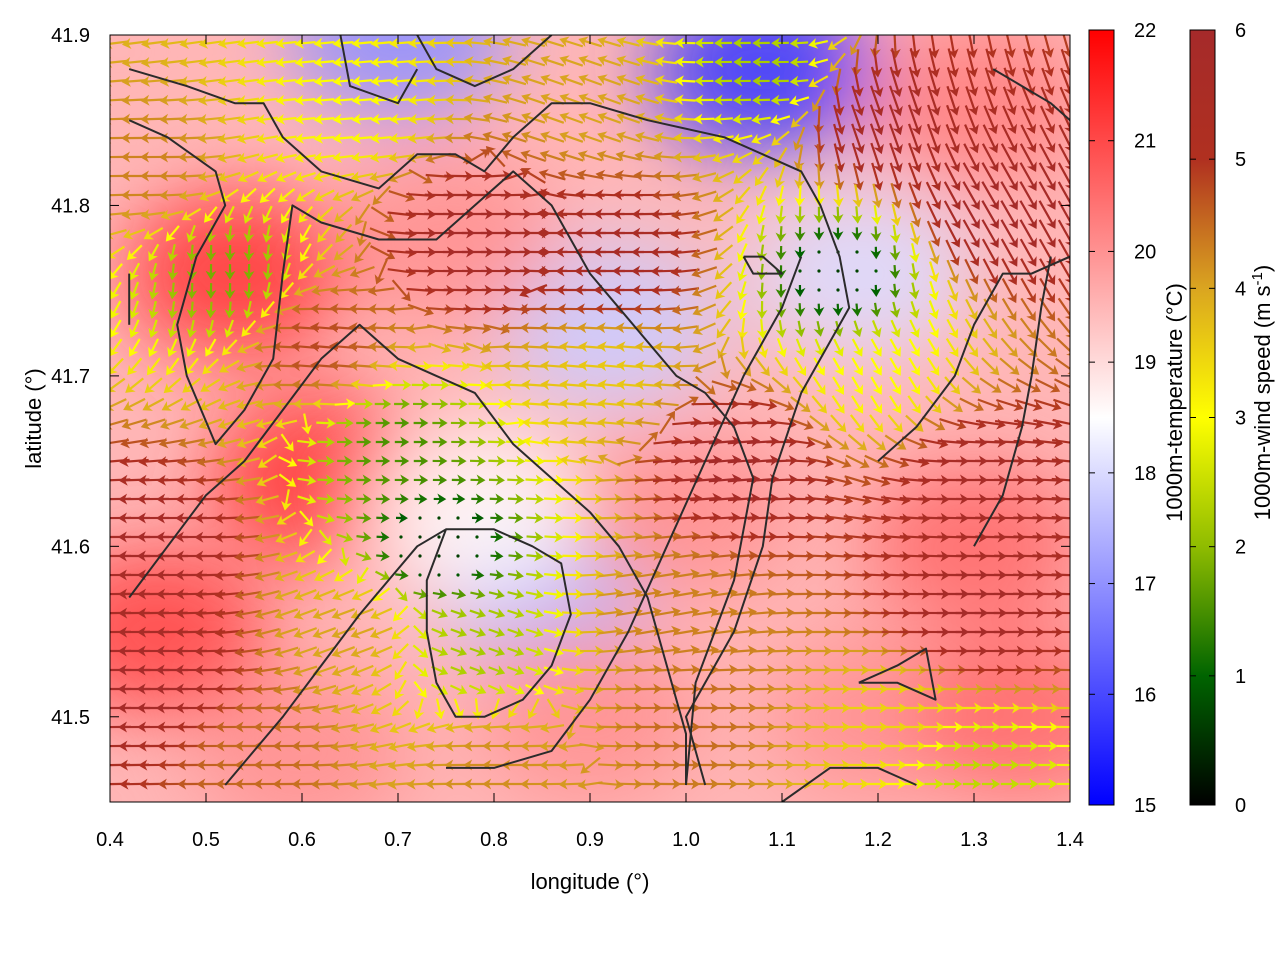 This screenshot has width=1280, height=960. What do you see at coordinates (70, 547) in the screenshot?
I see `y-tick-label: 41.6` at bounding box center [70, 547].